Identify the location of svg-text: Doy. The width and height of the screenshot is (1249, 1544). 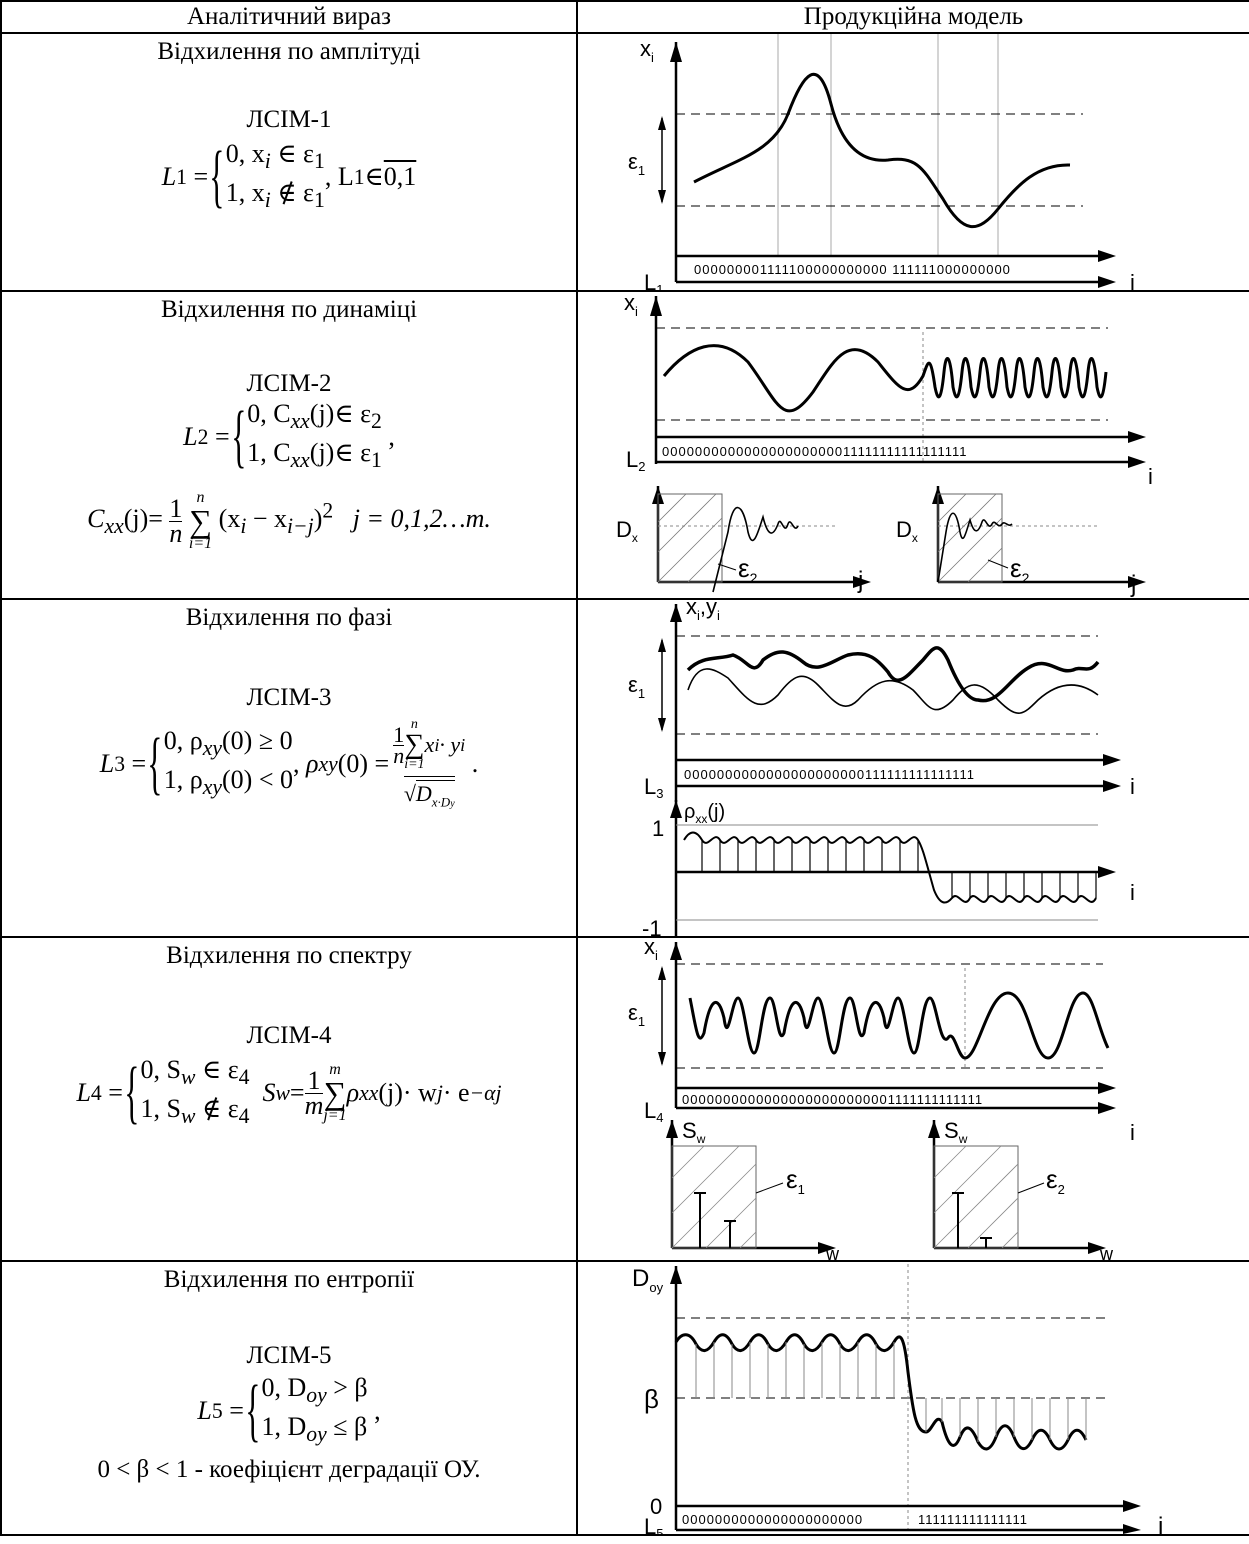
(648, 1280).